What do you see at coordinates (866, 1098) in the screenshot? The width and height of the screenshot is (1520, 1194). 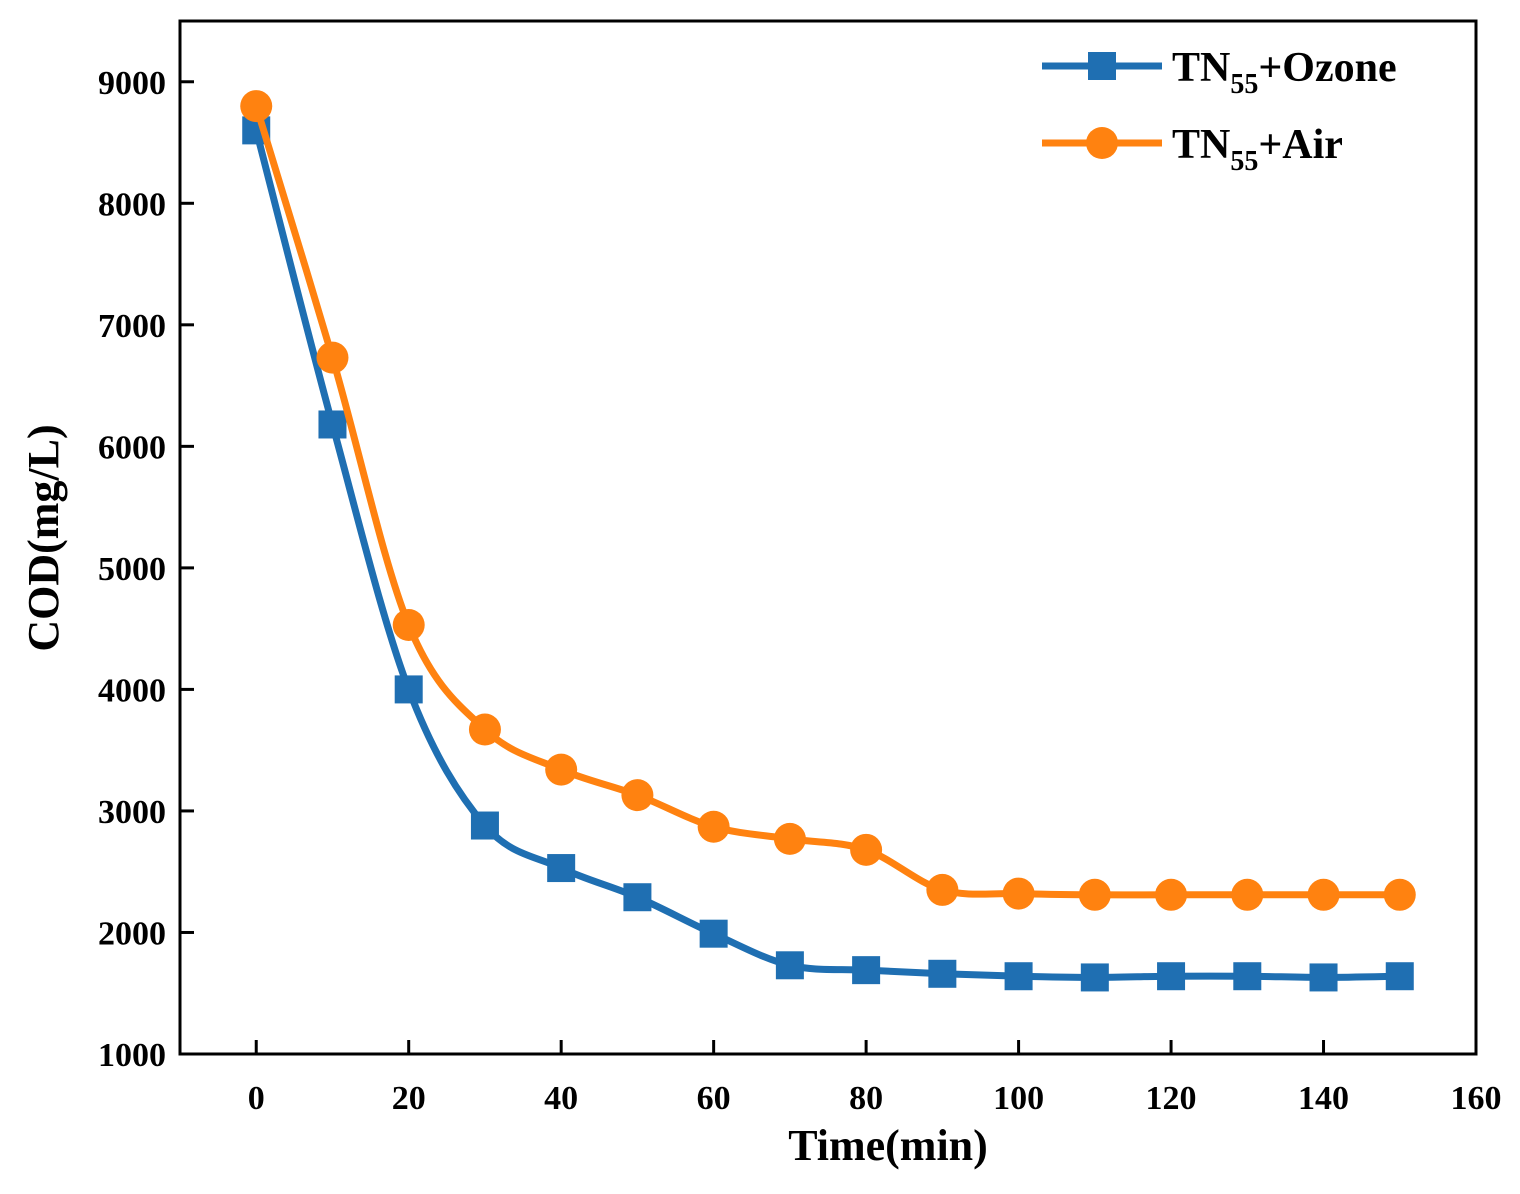 I see `x-tick-label: 80` at bounding box center [866, 1098].